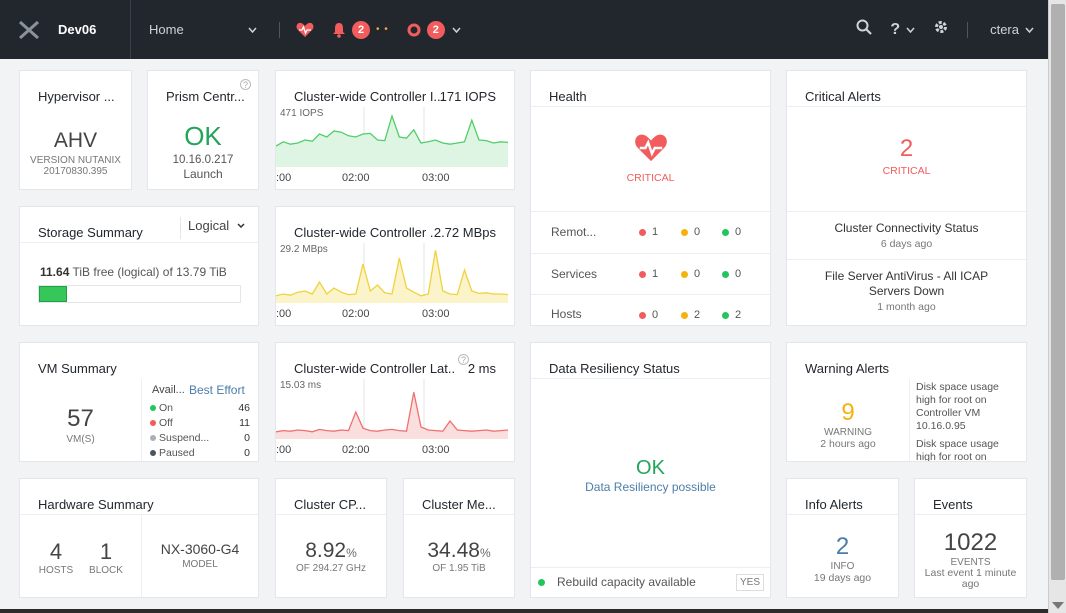 The height and width of the screenshot is (613, 1066). I want to click on iops-chart, so click(392, 137).